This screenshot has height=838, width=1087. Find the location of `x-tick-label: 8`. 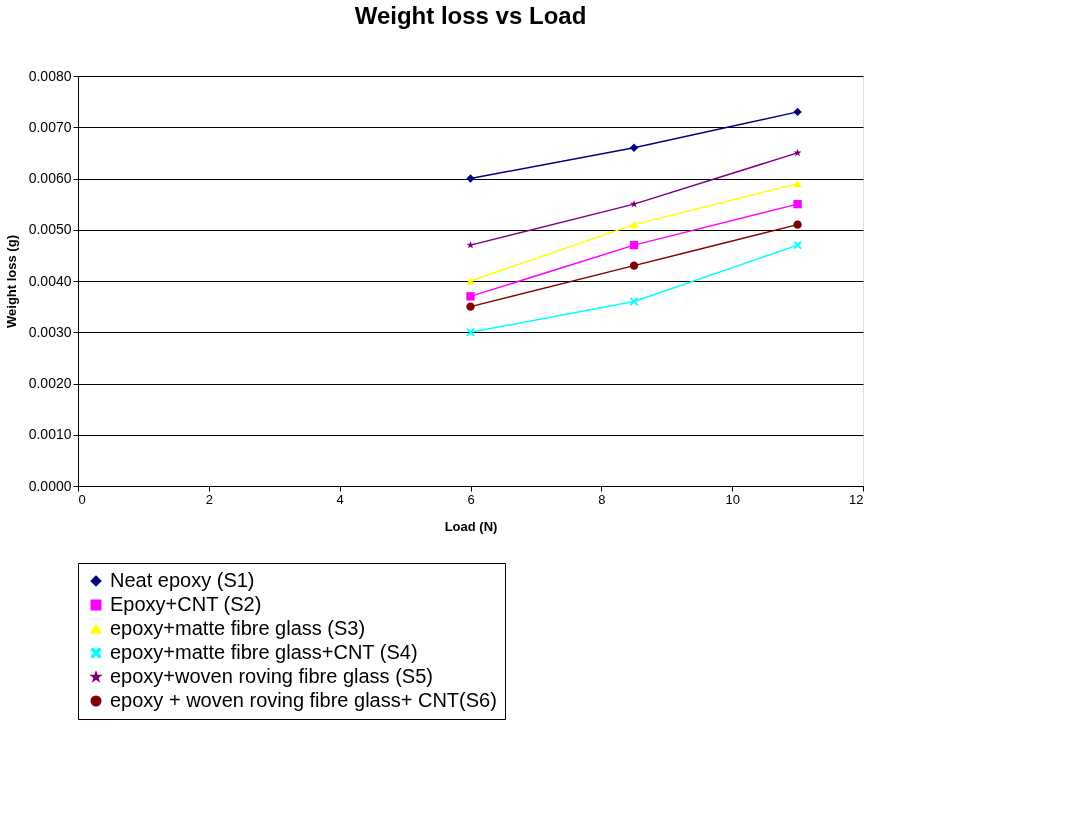

x-tick-label: 8 is located at coordinates (602, 499).